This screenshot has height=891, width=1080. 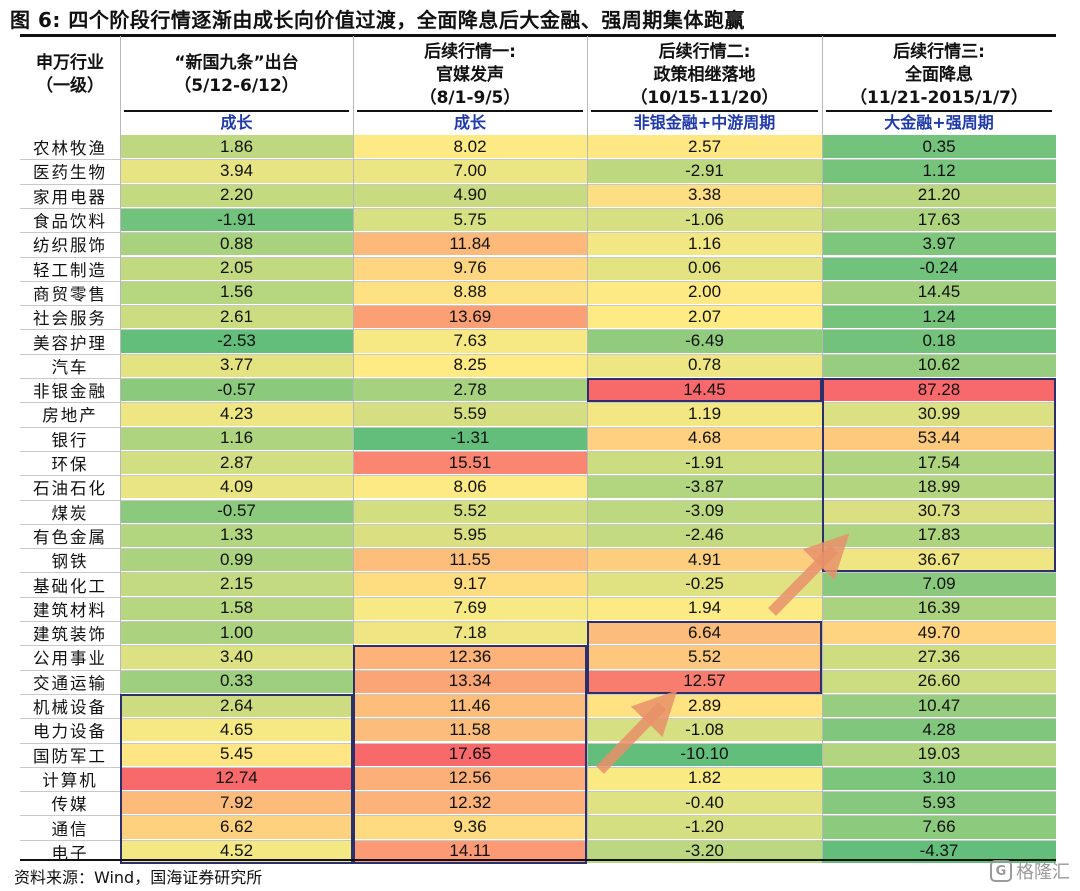 What do you see at coordinates (538, 536) in the screenshot?
I see `table-row: 有色金属 1.33 5.95 -2.46 17.83` at bounding box center [538, 536].